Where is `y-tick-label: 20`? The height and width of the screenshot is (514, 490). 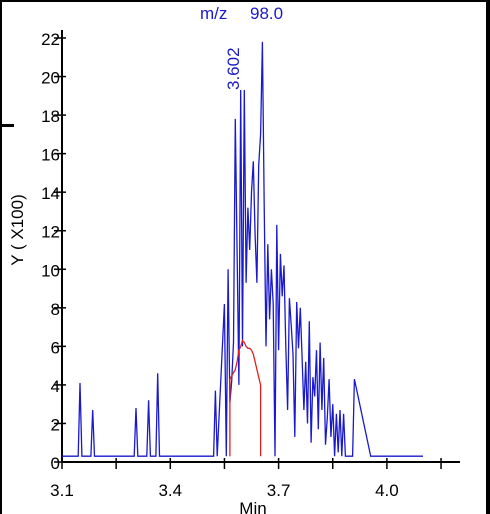 y-tick-label: 20 is located at coordinates (50, 78).